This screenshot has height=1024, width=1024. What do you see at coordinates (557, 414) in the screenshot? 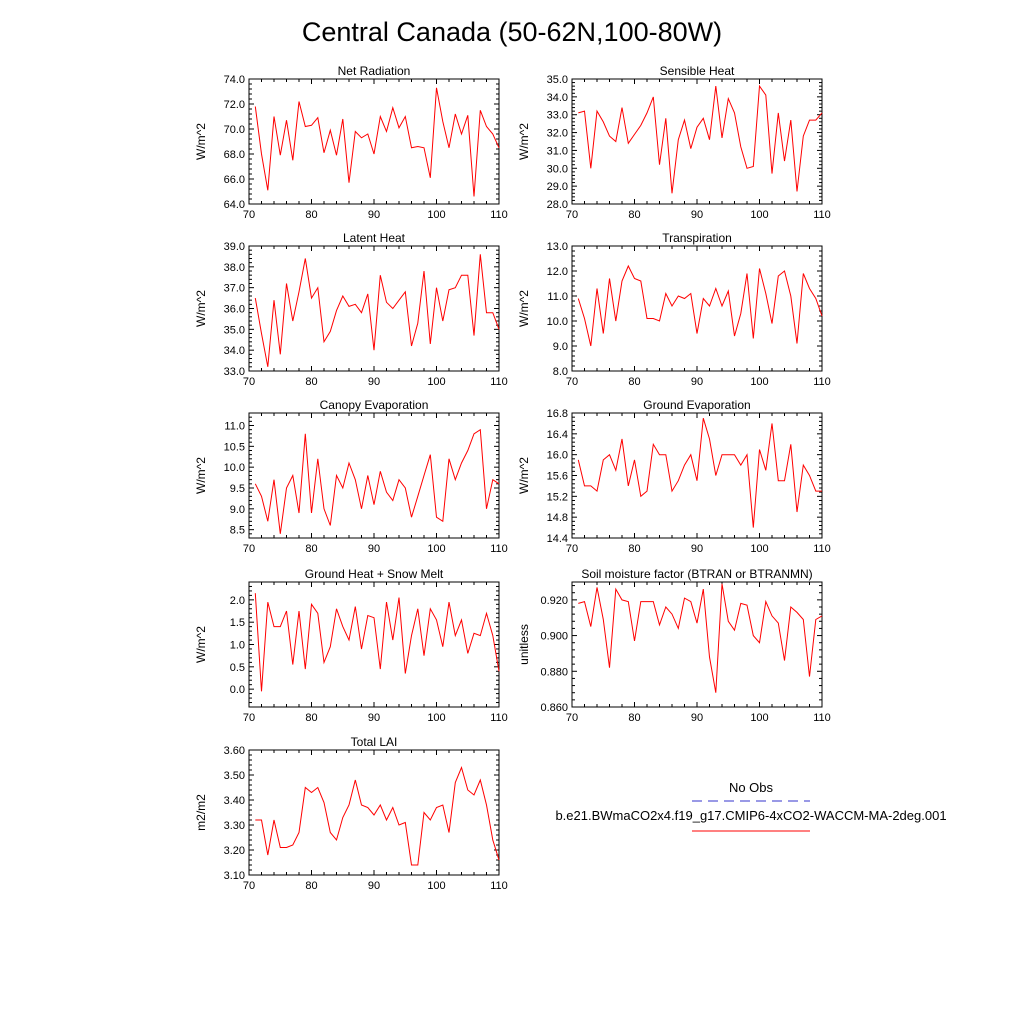
I see `y-tick-label: 16.8` at bounding box center [557, 414].